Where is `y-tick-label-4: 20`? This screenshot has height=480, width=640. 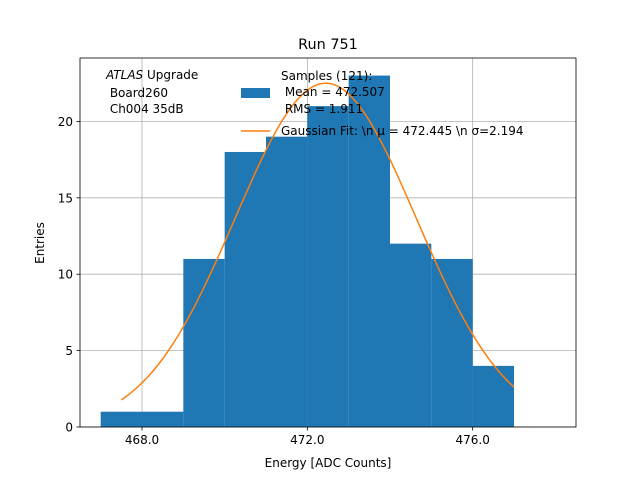 y-tick-label-4: 20 is located at coordinates (65, 122).